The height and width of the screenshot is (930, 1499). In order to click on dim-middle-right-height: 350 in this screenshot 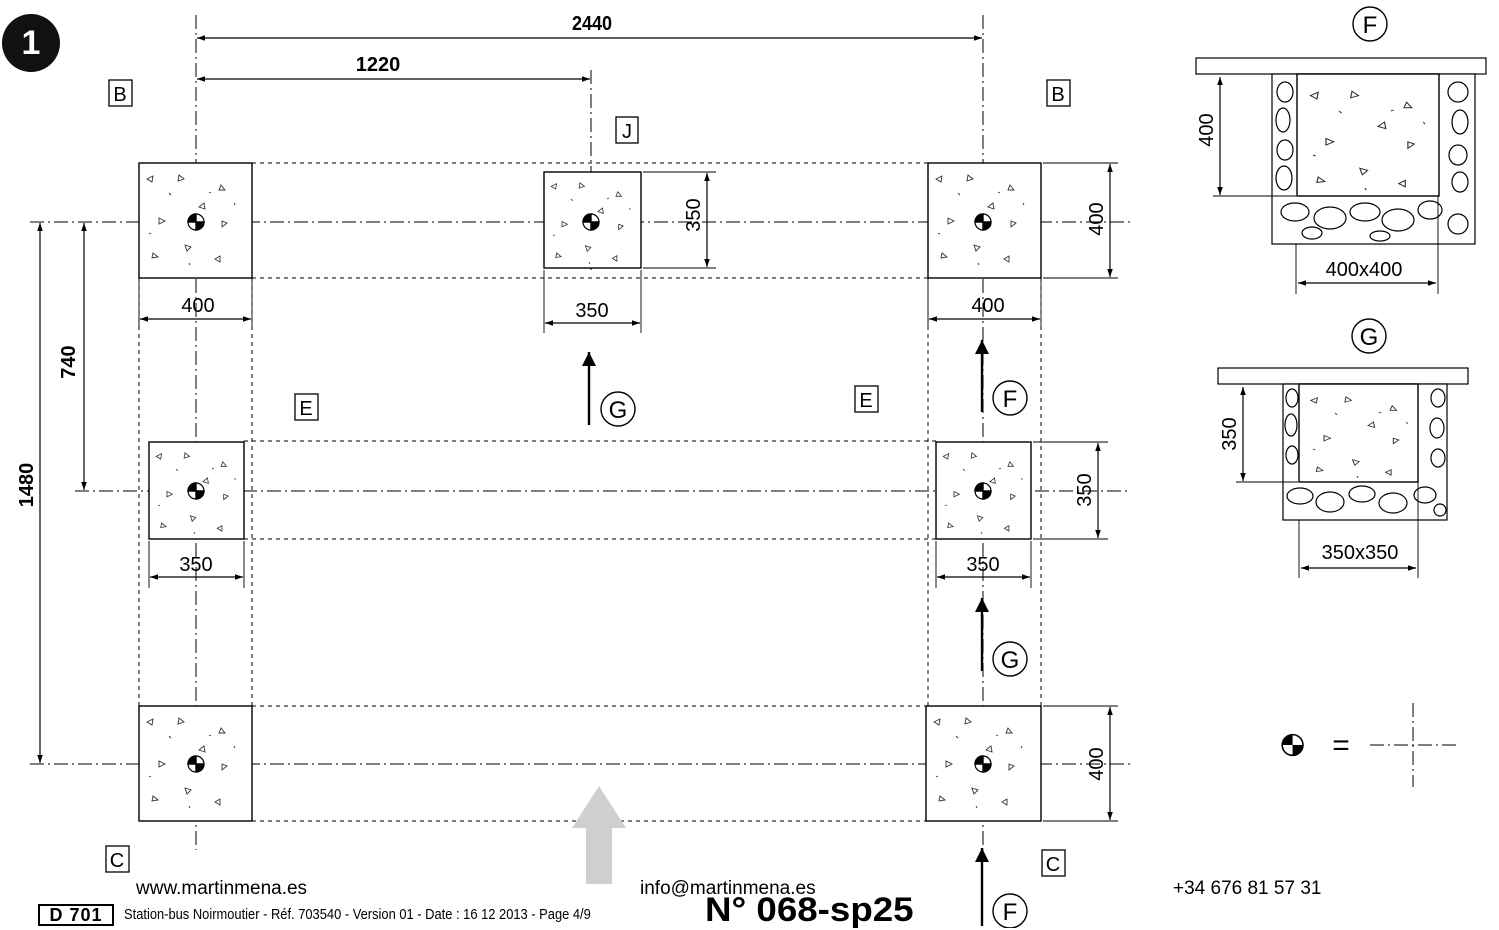, I will do `click(1085, 489)`.